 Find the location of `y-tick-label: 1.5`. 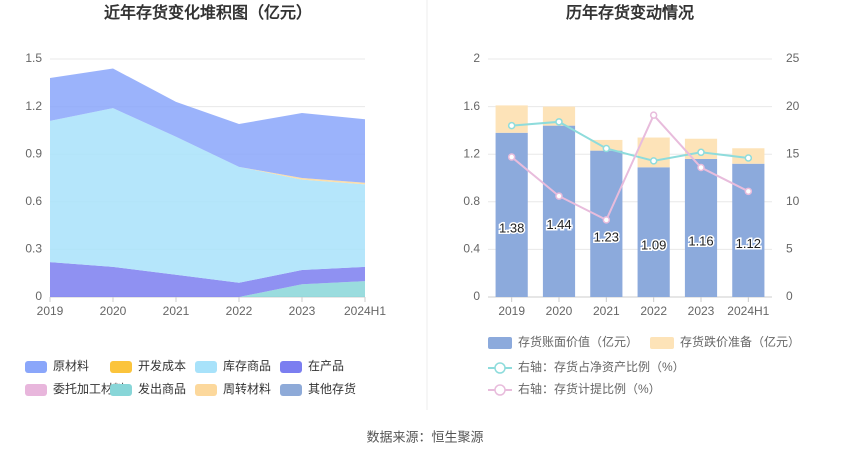

y-tick-label: 1.5 is located at coordinates (33, 58).